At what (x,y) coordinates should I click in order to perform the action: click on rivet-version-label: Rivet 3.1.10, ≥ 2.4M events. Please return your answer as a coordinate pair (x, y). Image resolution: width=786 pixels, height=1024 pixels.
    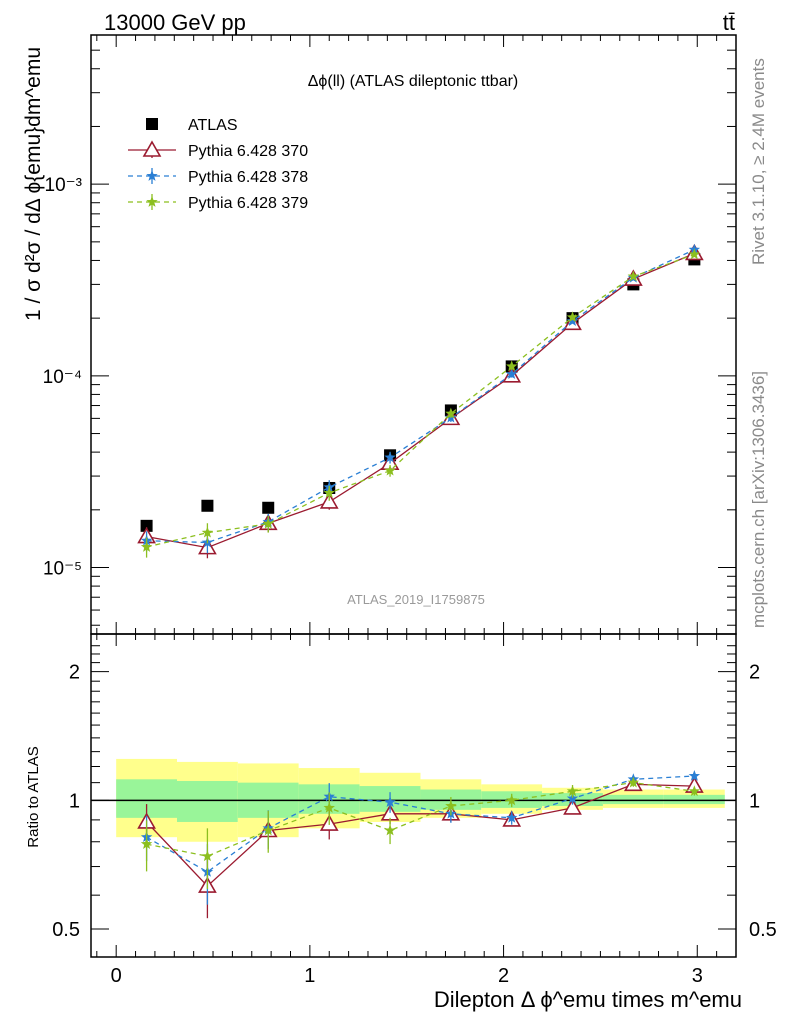
    Looking at the image, I should click on (758, 161).